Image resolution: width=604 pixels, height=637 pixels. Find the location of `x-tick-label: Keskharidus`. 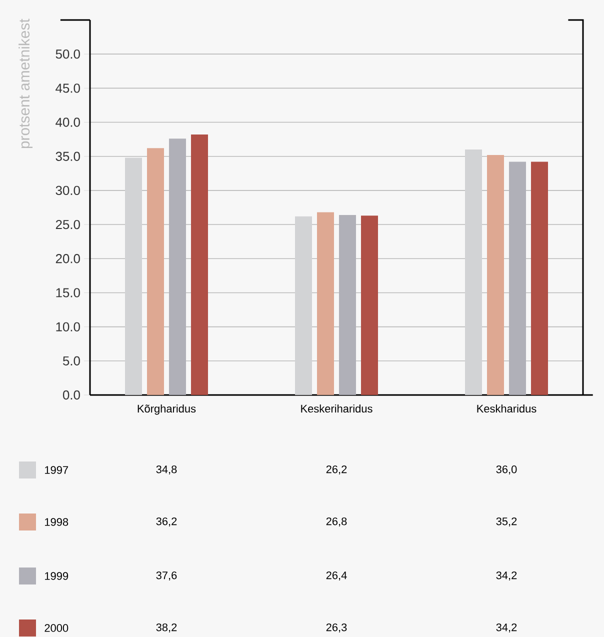

x-tick-label: Keskharidus is located at coordinates (506, 408).